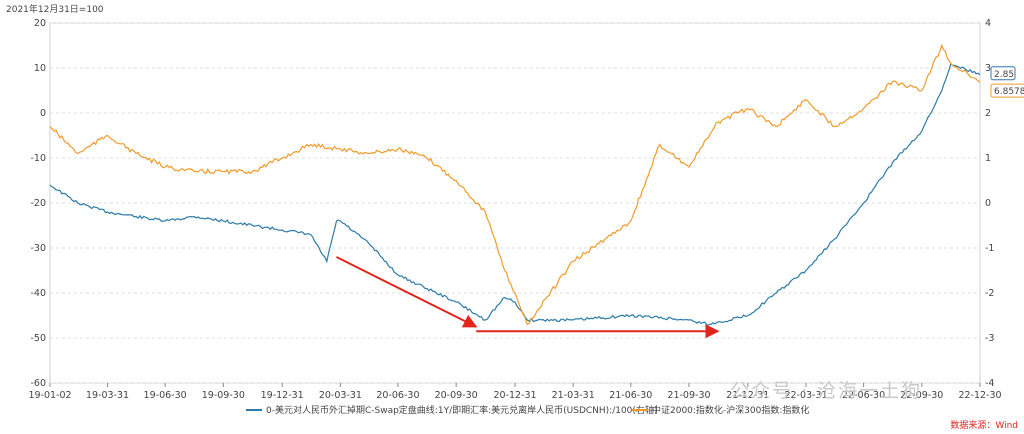  Describe the element at coordinates (989, 383) in the screenshot. I see `right-tick-label: -4` at that location.